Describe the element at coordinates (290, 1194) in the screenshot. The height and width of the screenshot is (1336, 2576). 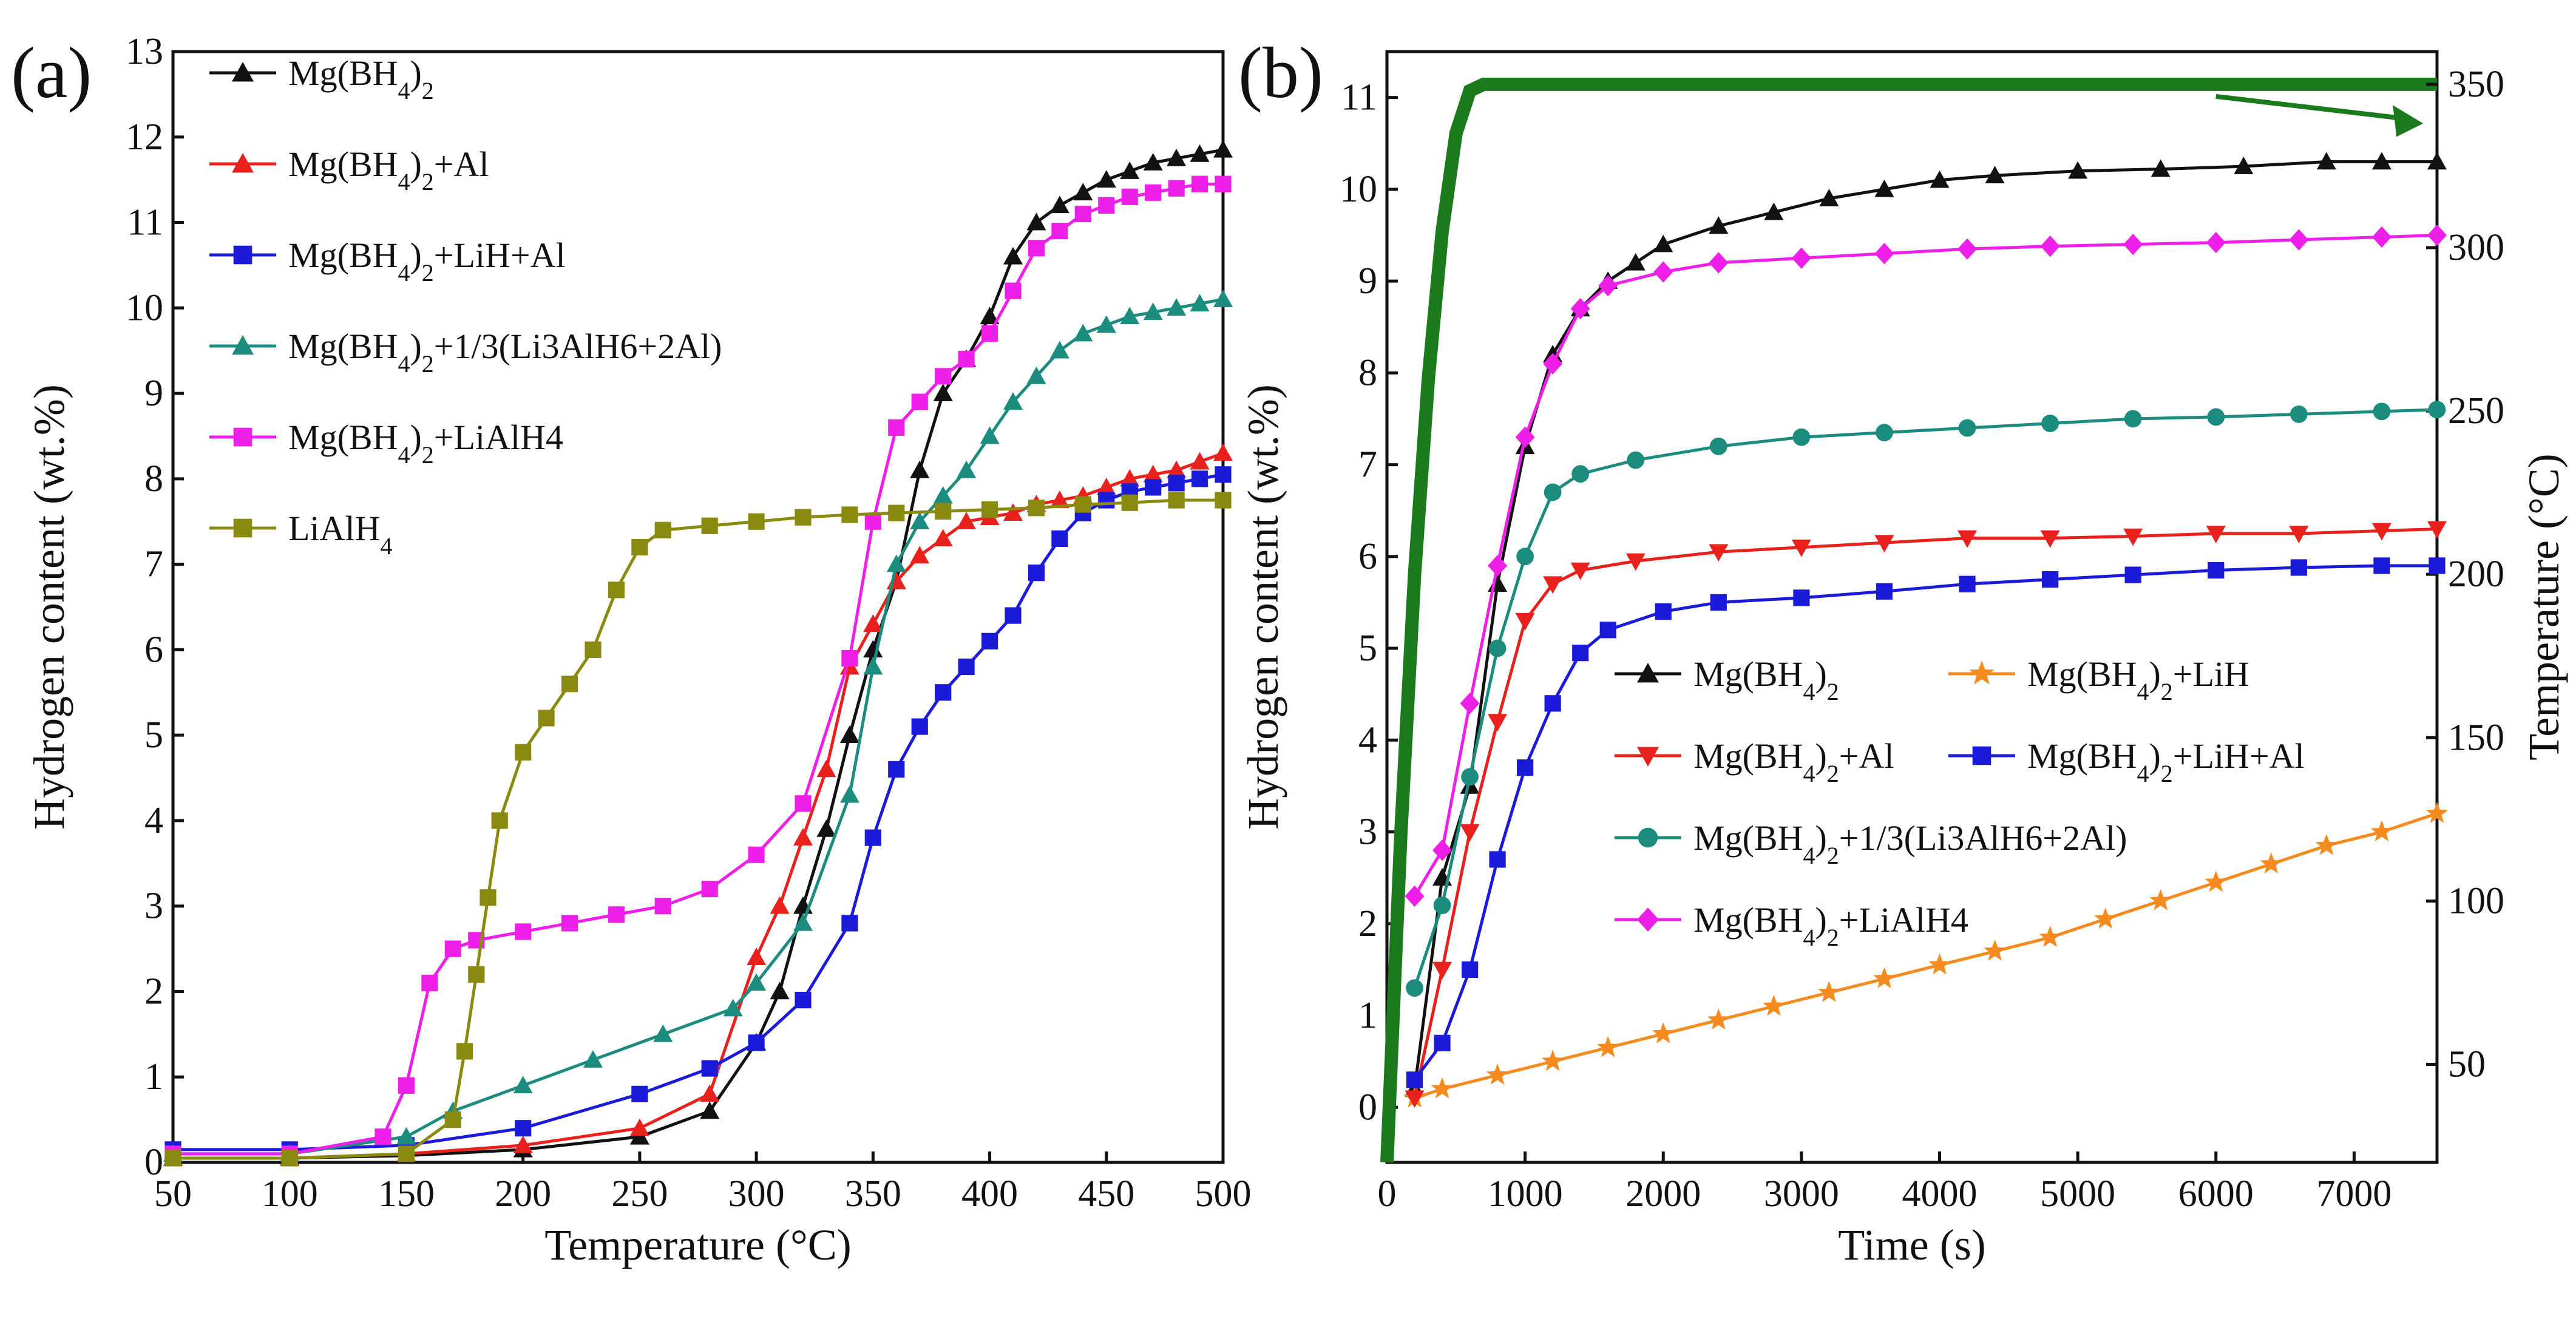
I see `x-tick-label: 100` at that location.